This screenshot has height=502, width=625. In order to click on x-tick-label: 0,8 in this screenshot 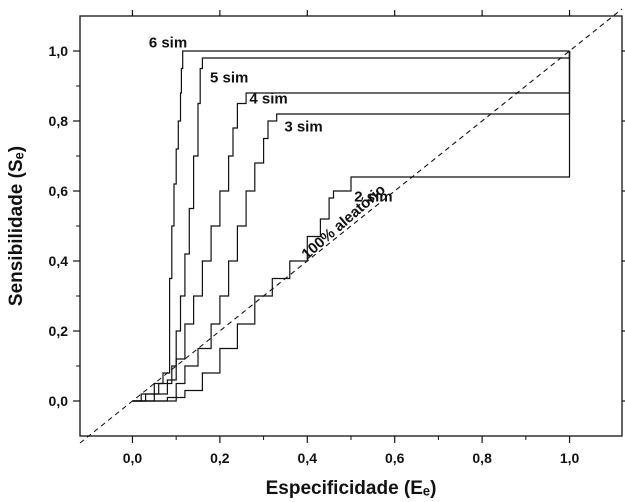, I will do `click(482, 458)`.